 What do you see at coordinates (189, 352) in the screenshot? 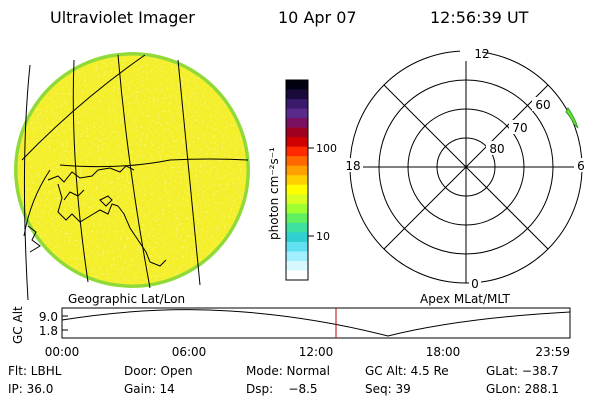
I see `alt-xtick-0600: 06:00` at bounding box center [189, 352].